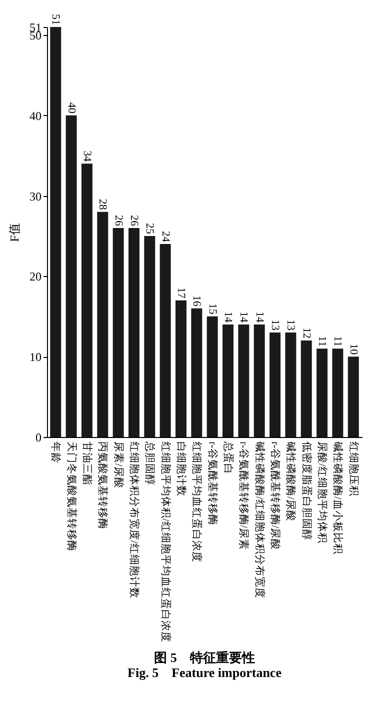 The width and height of the screenshot is (379, 722). What do you see at coordinates (39, 437) in the screenshot?
I see `y-tick-label: 0` at bounding box center [39, 437].